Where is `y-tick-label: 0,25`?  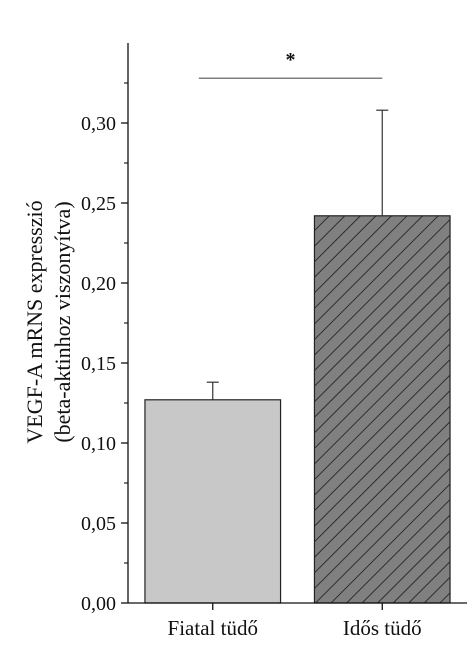 y-tick-label: 0,25 is located at coordinates (98, 204).